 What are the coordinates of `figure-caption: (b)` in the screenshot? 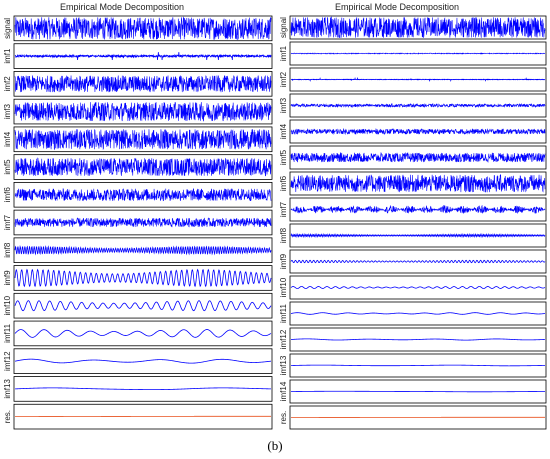 It's located at (275, 445).